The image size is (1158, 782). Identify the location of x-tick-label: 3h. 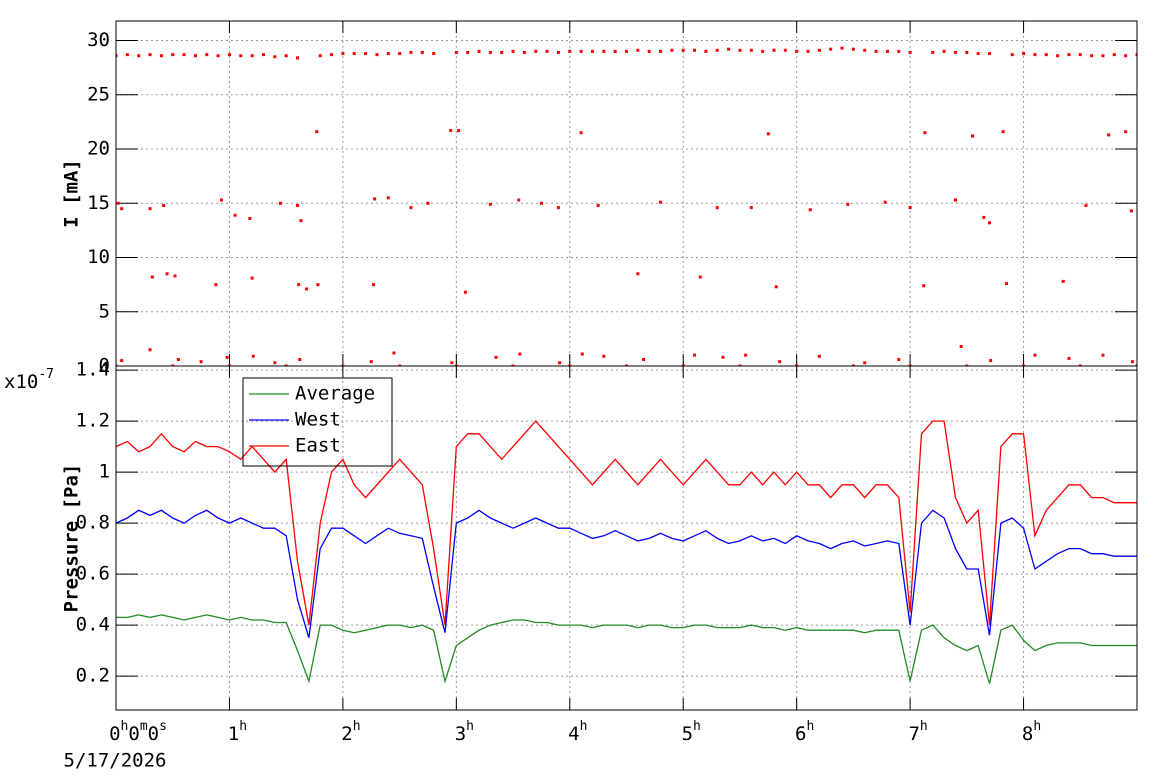
(464, 732).